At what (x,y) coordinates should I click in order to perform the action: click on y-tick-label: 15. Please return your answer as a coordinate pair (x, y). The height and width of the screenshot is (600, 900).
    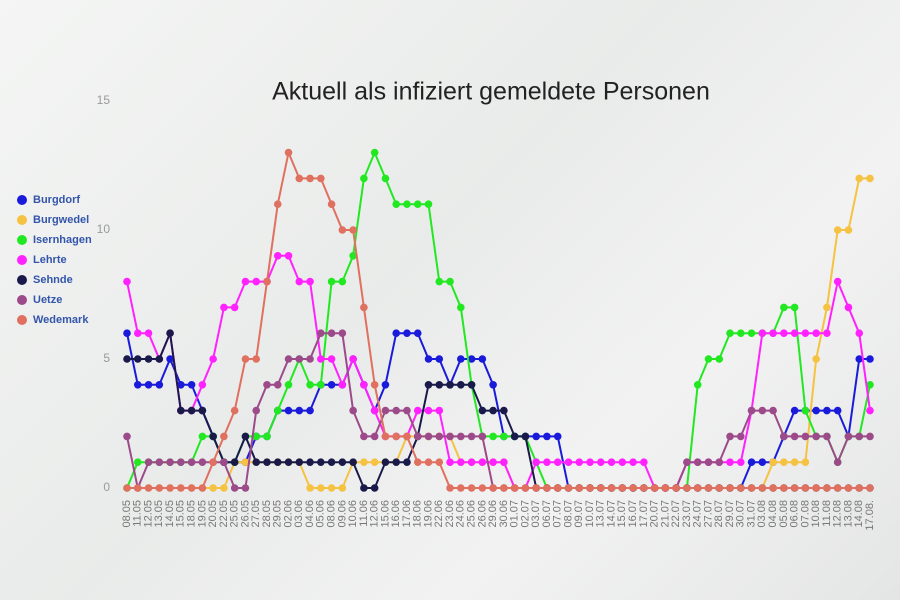
    Looking at the image, I should click on (104, 100).